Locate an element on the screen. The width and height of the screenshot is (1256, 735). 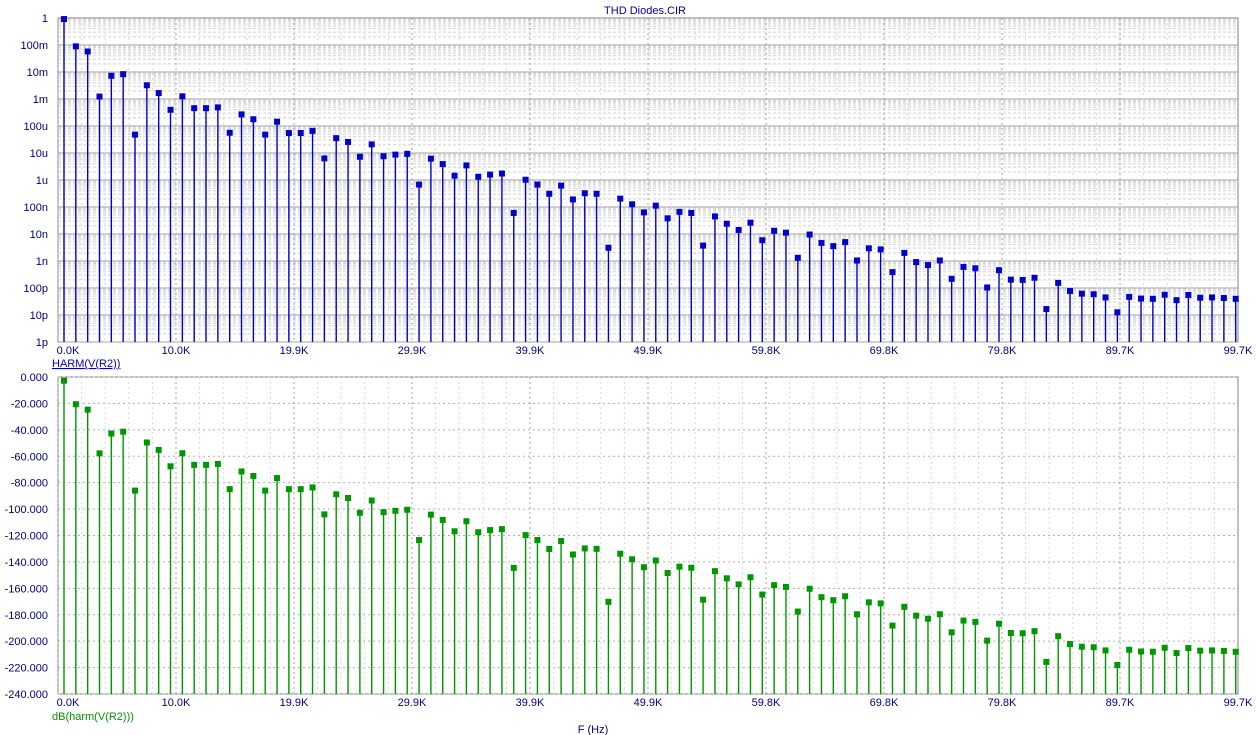
y-tick-label: 1p is located at coordinates (42, 343).